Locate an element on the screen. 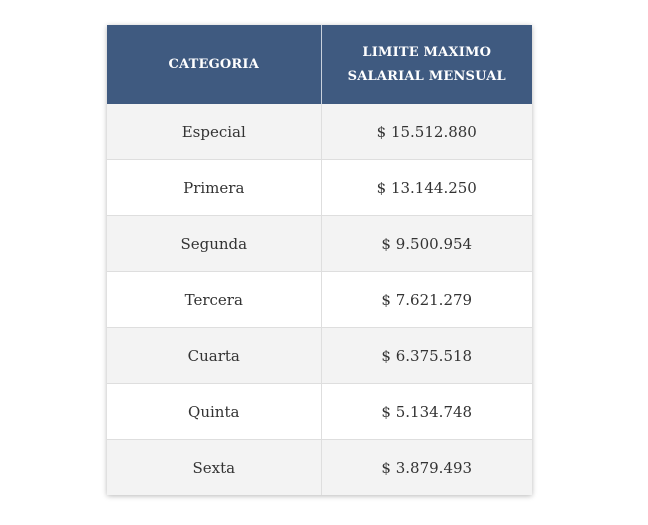  category-cell: Cuarta is located at coordinates (214, 355).